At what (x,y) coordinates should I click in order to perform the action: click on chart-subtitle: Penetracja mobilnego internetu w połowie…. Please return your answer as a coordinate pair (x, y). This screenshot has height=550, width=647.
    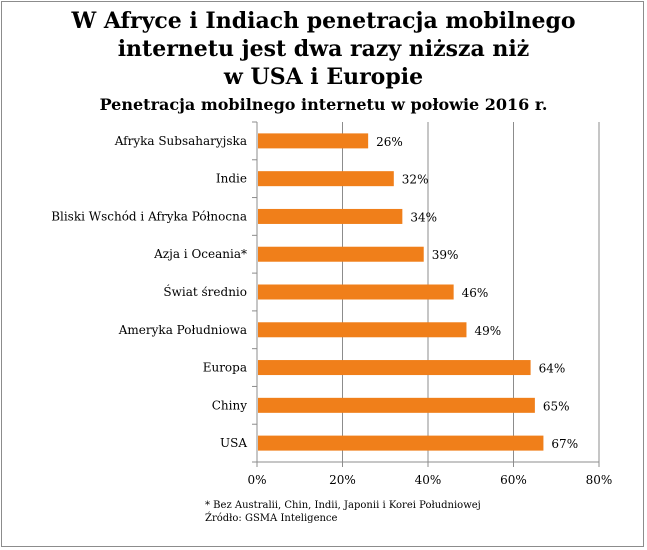
    Looking at the image, I should click on (323, 104).